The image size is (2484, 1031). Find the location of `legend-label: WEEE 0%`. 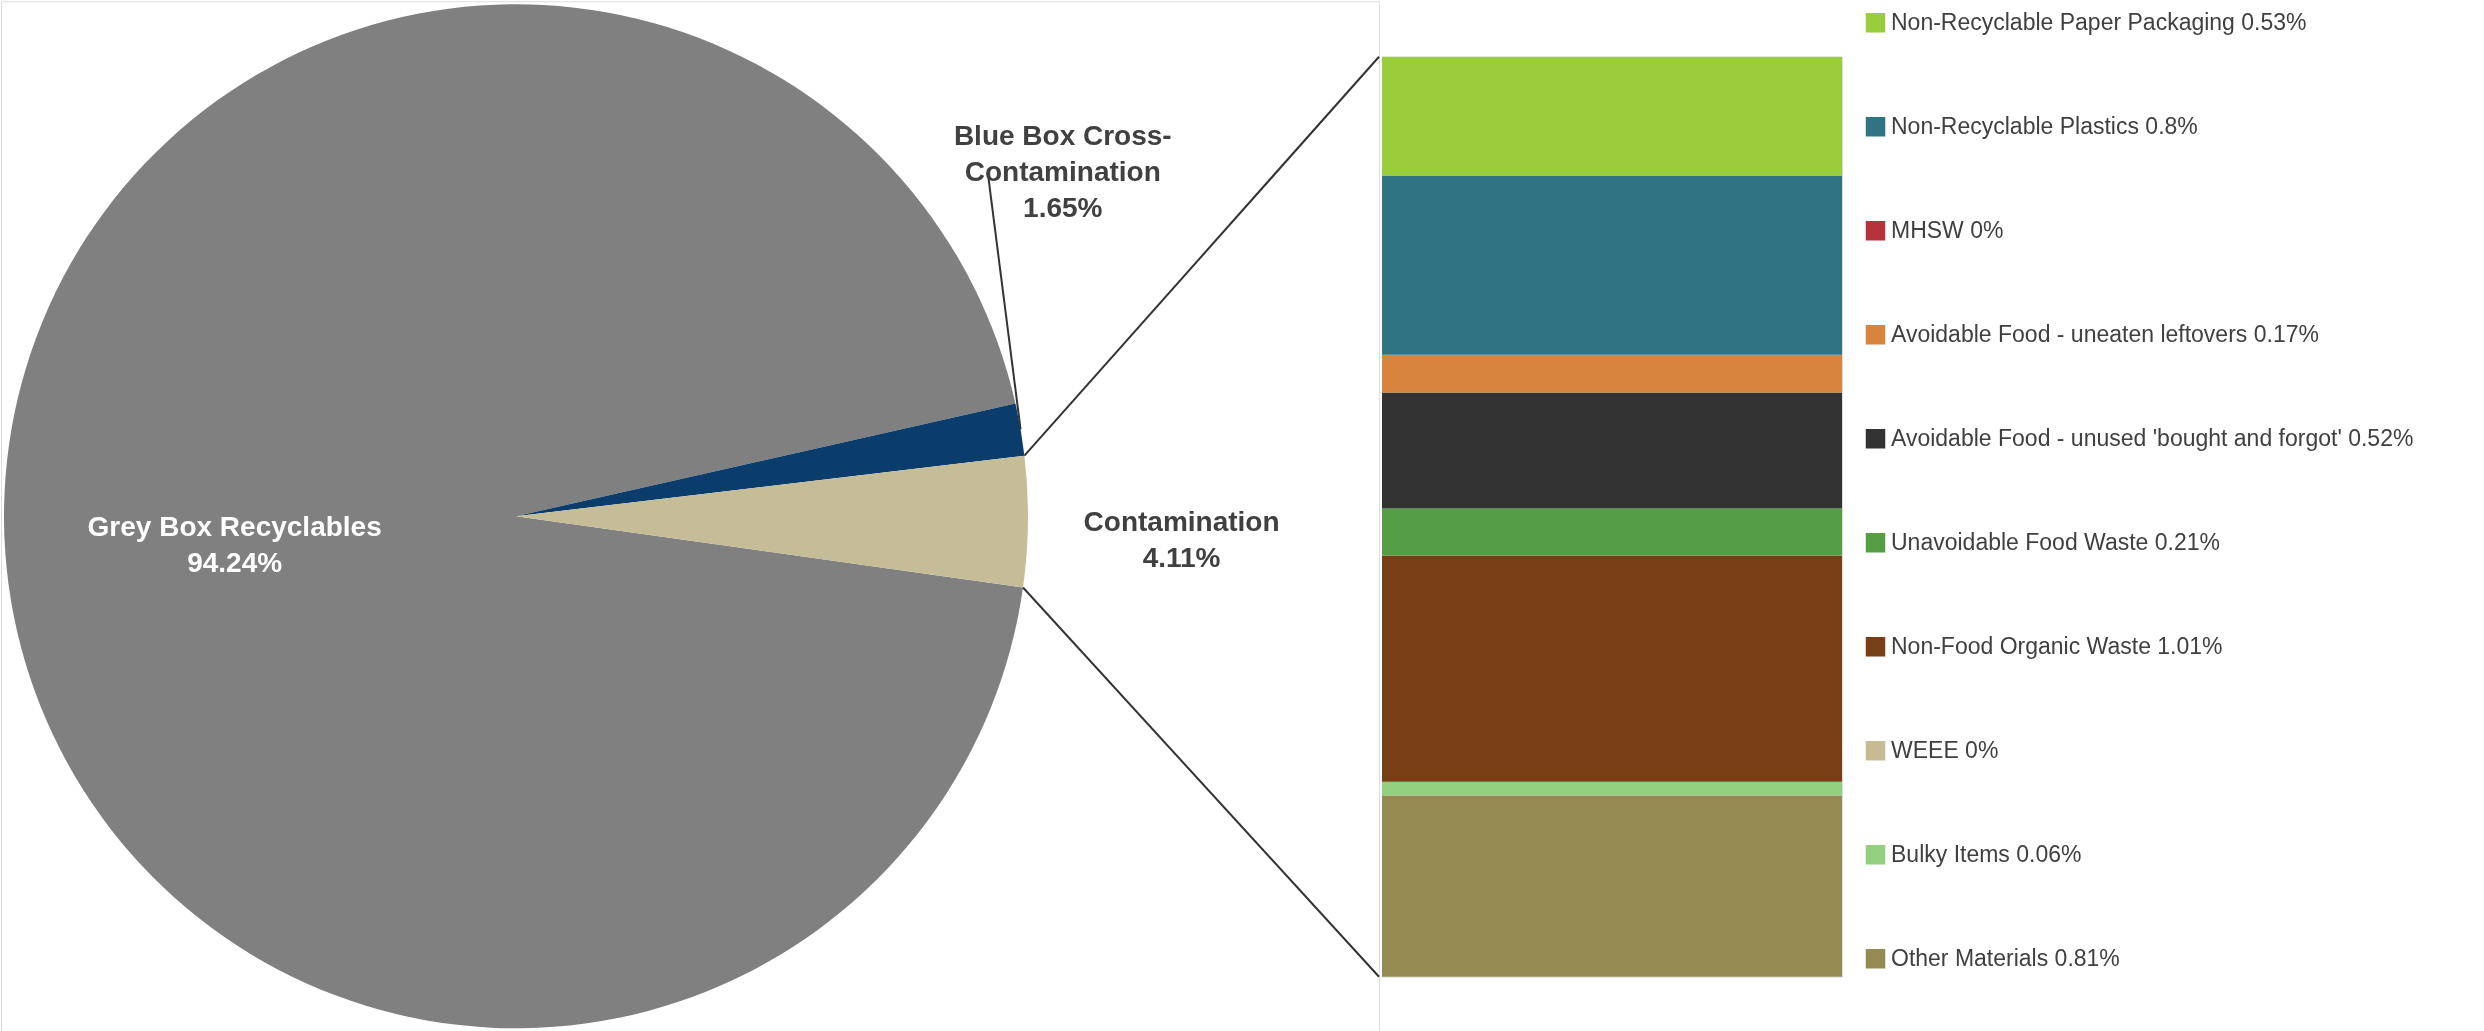

legend-label: WEEE 0% is located at coordinates (1945, 749).